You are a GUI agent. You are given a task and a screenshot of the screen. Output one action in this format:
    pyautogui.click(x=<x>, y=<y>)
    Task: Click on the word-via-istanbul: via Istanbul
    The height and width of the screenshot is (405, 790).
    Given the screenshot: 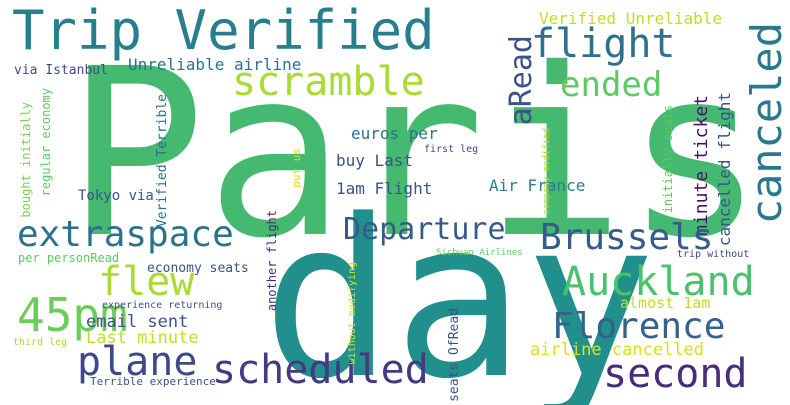 What is the action you would take?
    pyautogui.click(x=61, y=70)
    